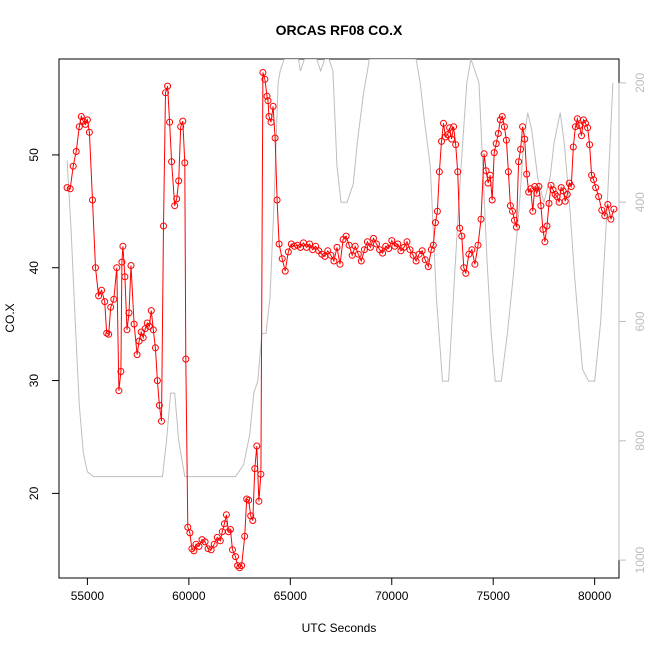 The width and height of the screenshot is (650, 650). Describe the element at coordinates (392, 596) in the screenshot. I see `x-tick-label: 70000` at that location.